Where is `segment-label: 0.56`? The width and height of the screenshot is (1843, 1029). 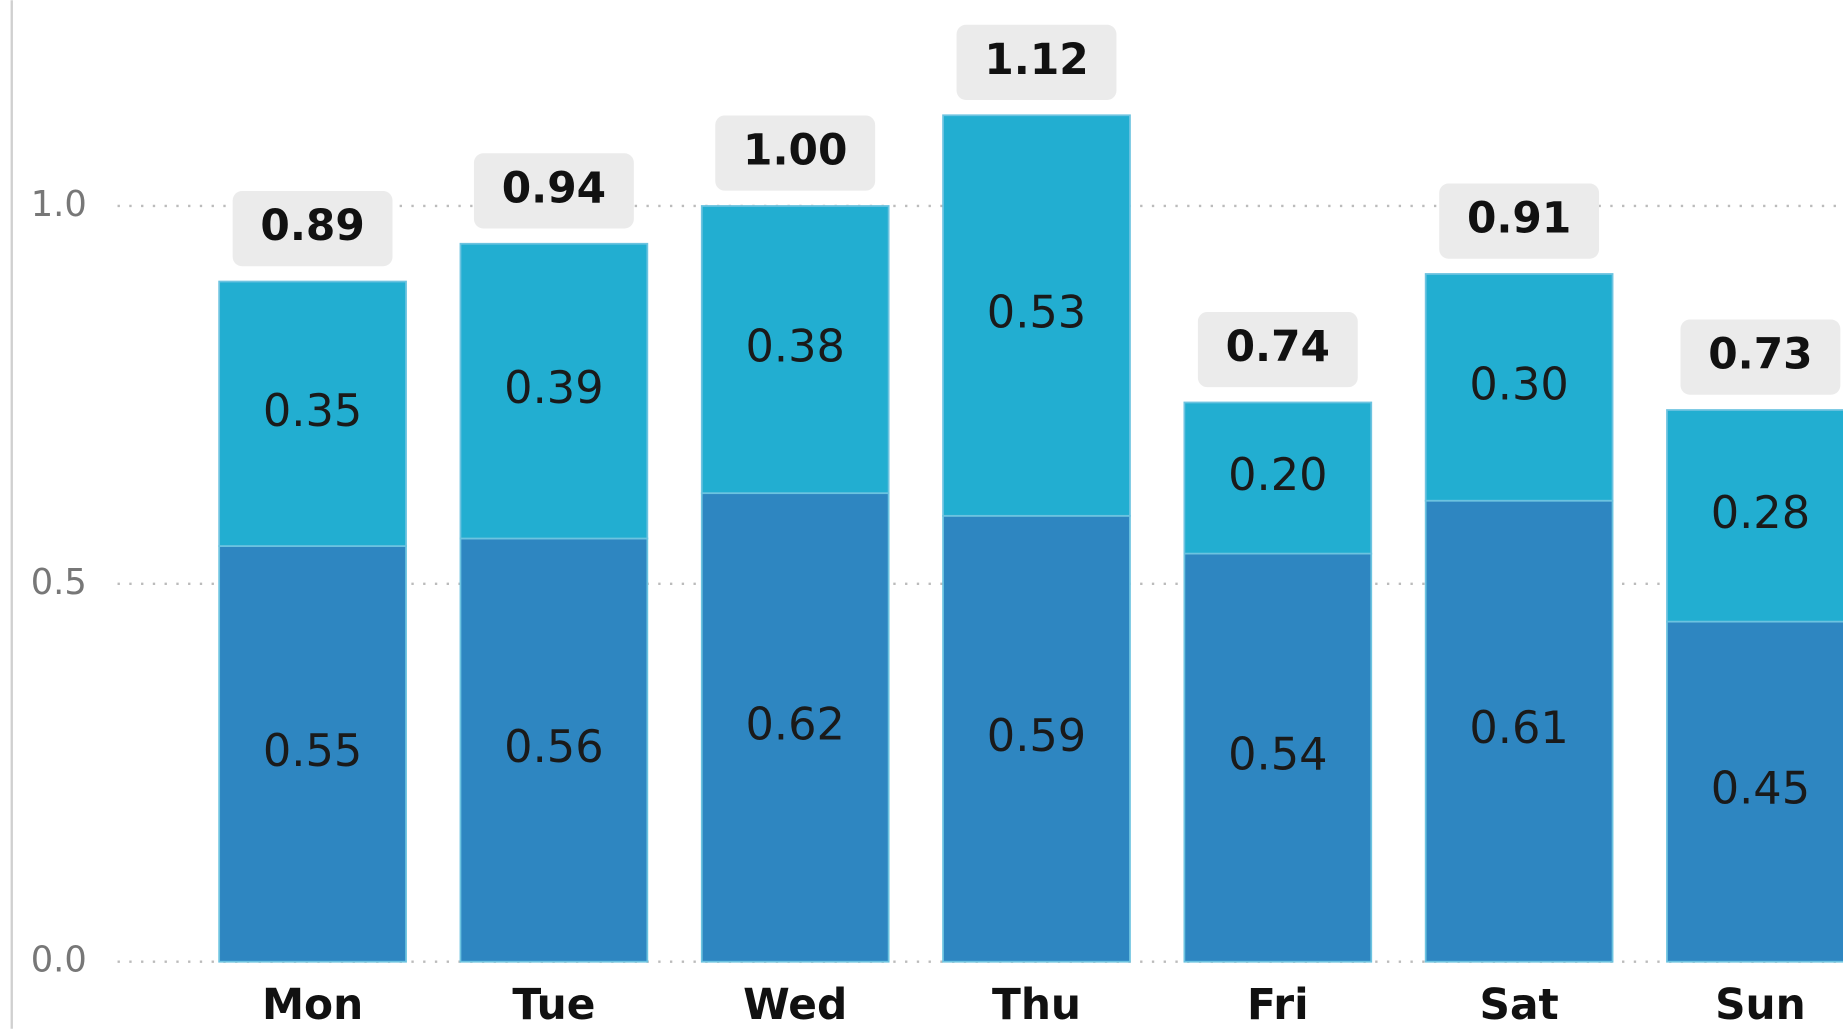 segment-label: 0.56 is located at coordinates (553, 747).